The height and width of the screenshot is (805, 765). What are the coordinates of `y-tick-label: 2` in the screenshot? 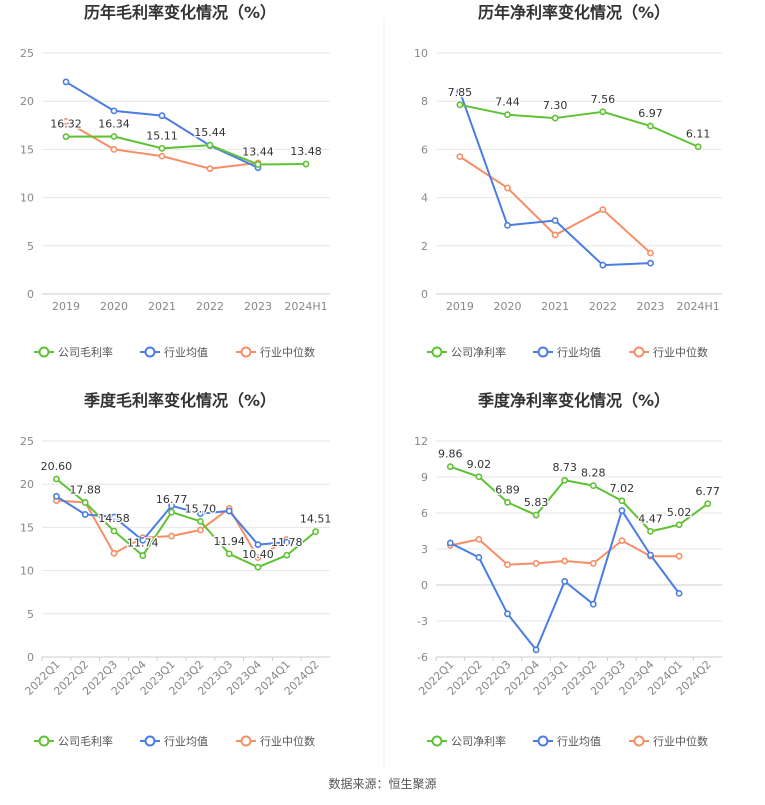 It's located at (424, 246).